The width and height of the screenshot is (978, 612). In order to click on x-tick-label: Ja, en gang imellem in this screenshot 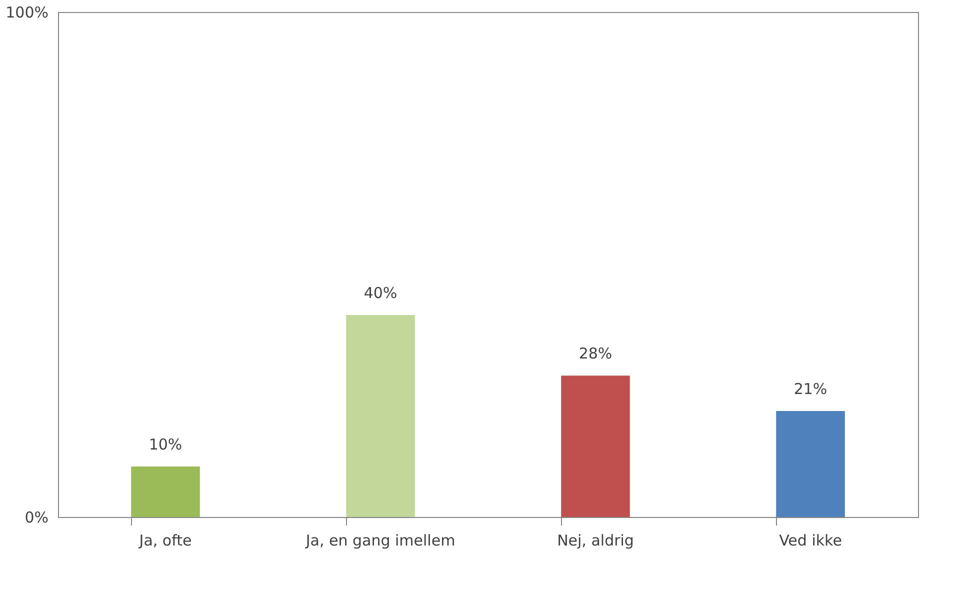, I will do `click(380, 541)`.